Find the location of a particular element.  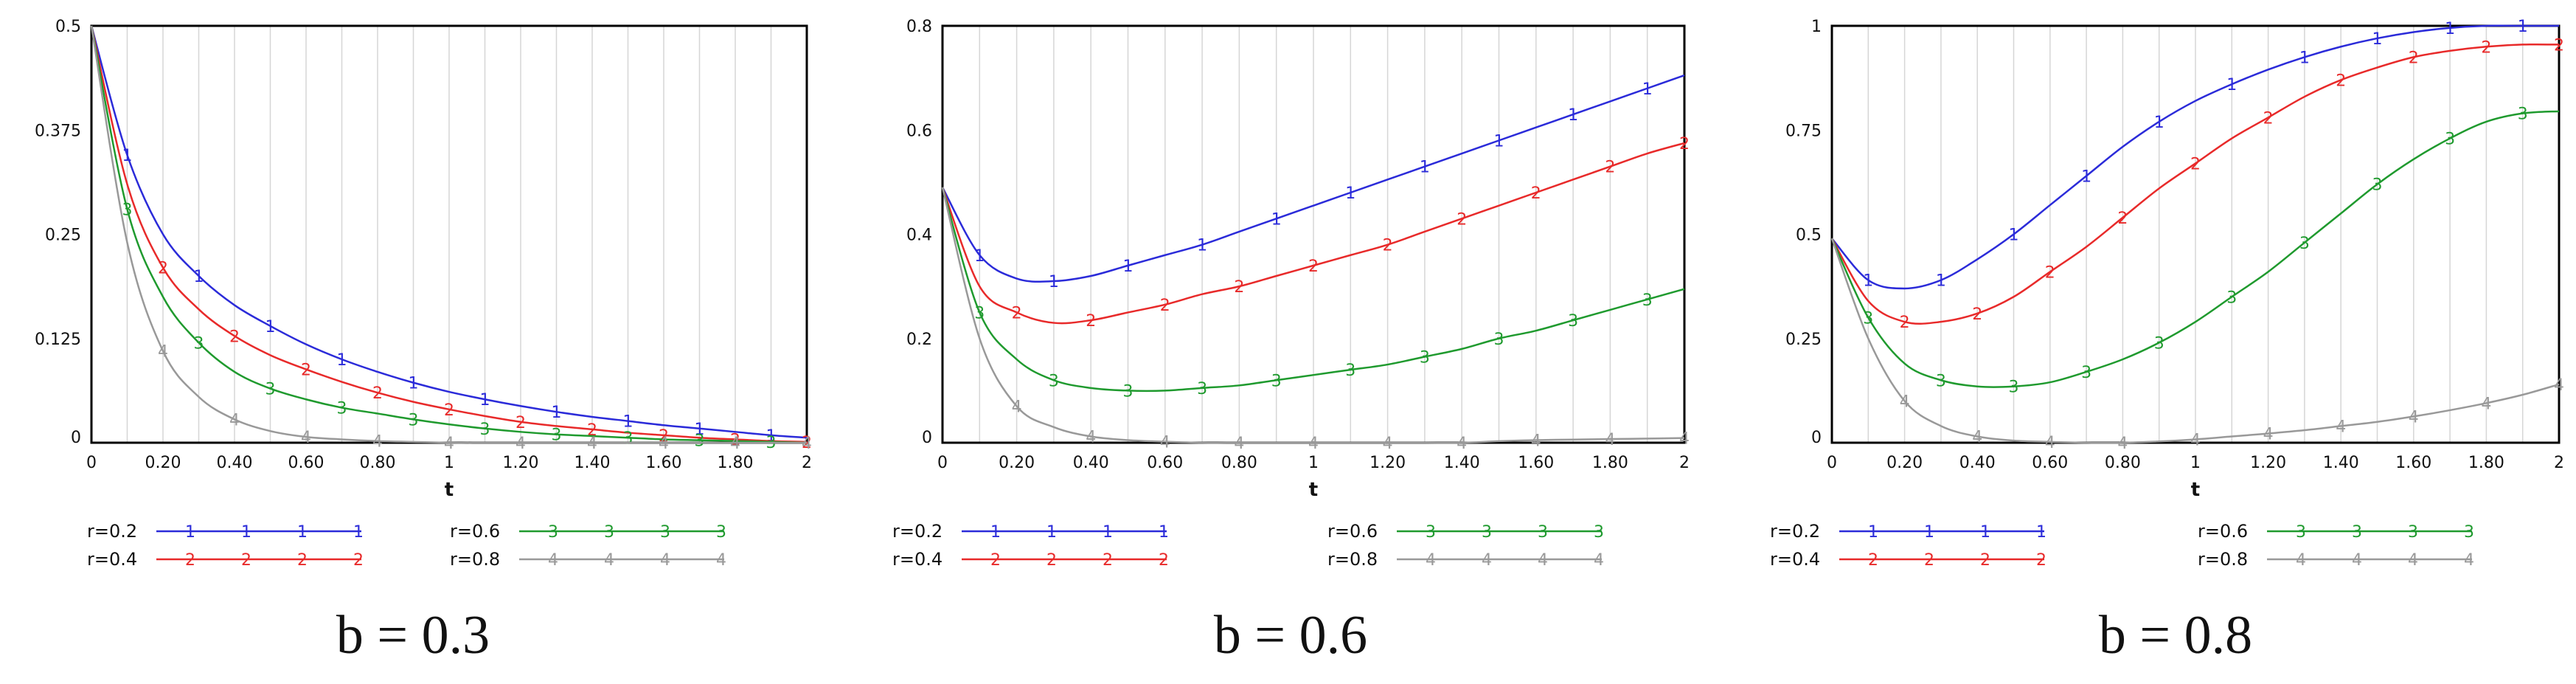

x-tick-label: 1 is located at coordinates (449, 463).